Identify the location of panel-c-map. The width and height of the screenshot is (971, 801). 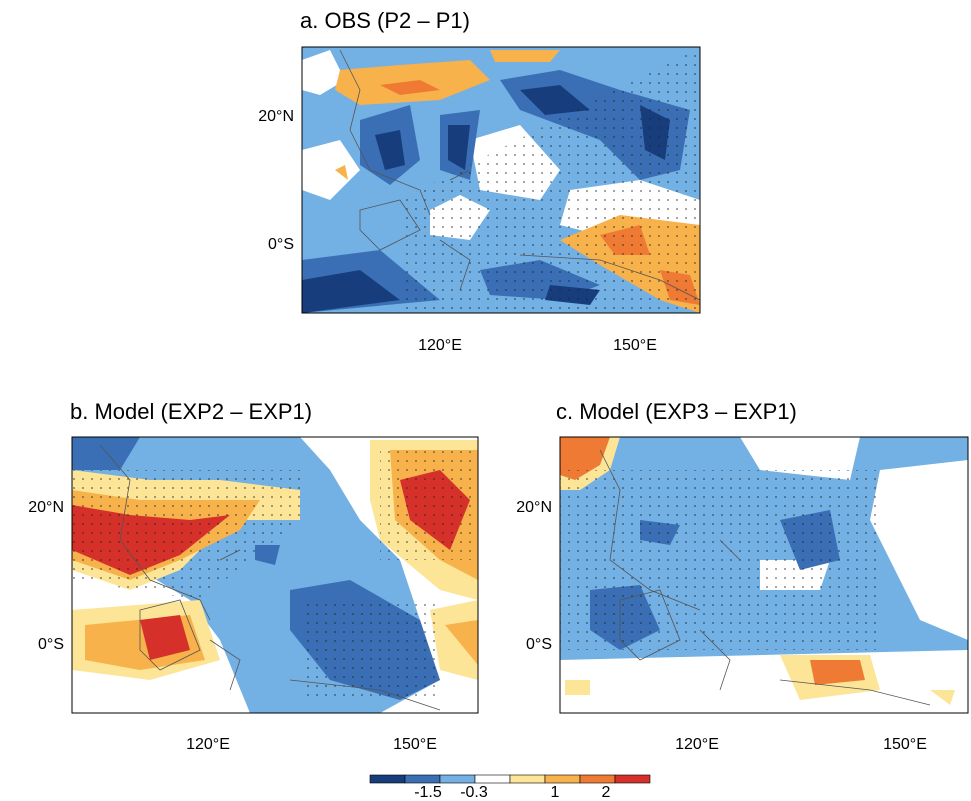
(764, 575).